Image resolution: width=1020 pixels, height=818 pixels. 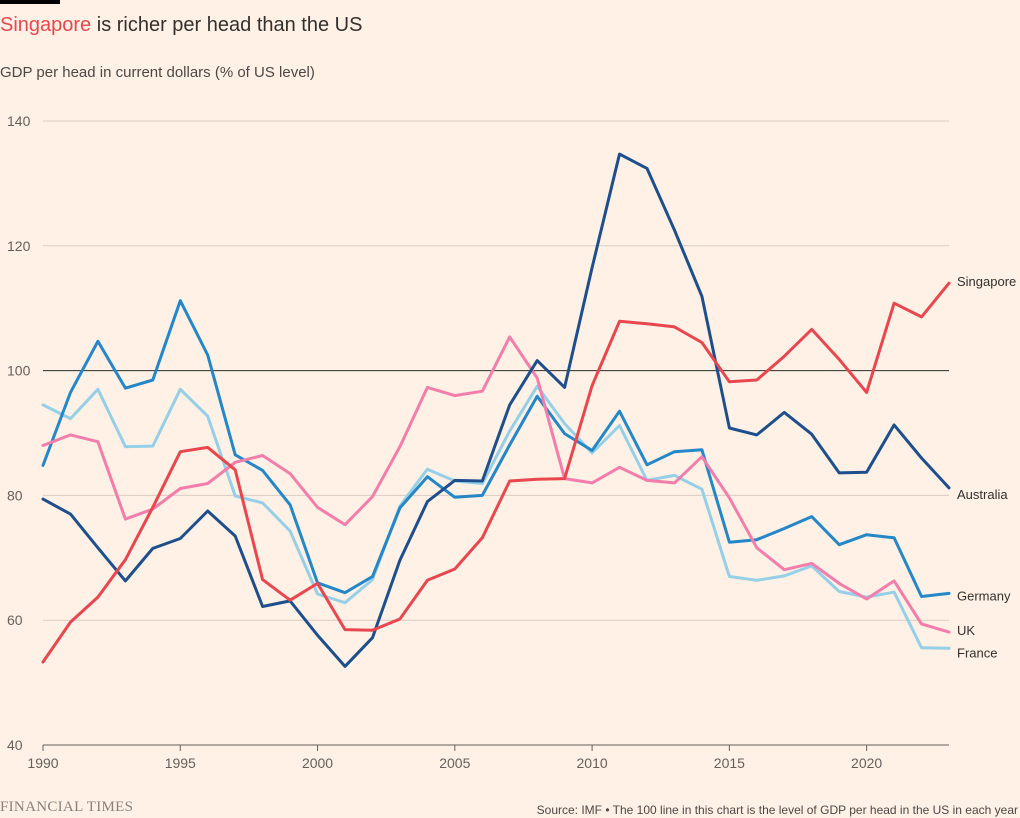 I want to click on series-label-singapore: Singapore, so click(x=986, y=281).